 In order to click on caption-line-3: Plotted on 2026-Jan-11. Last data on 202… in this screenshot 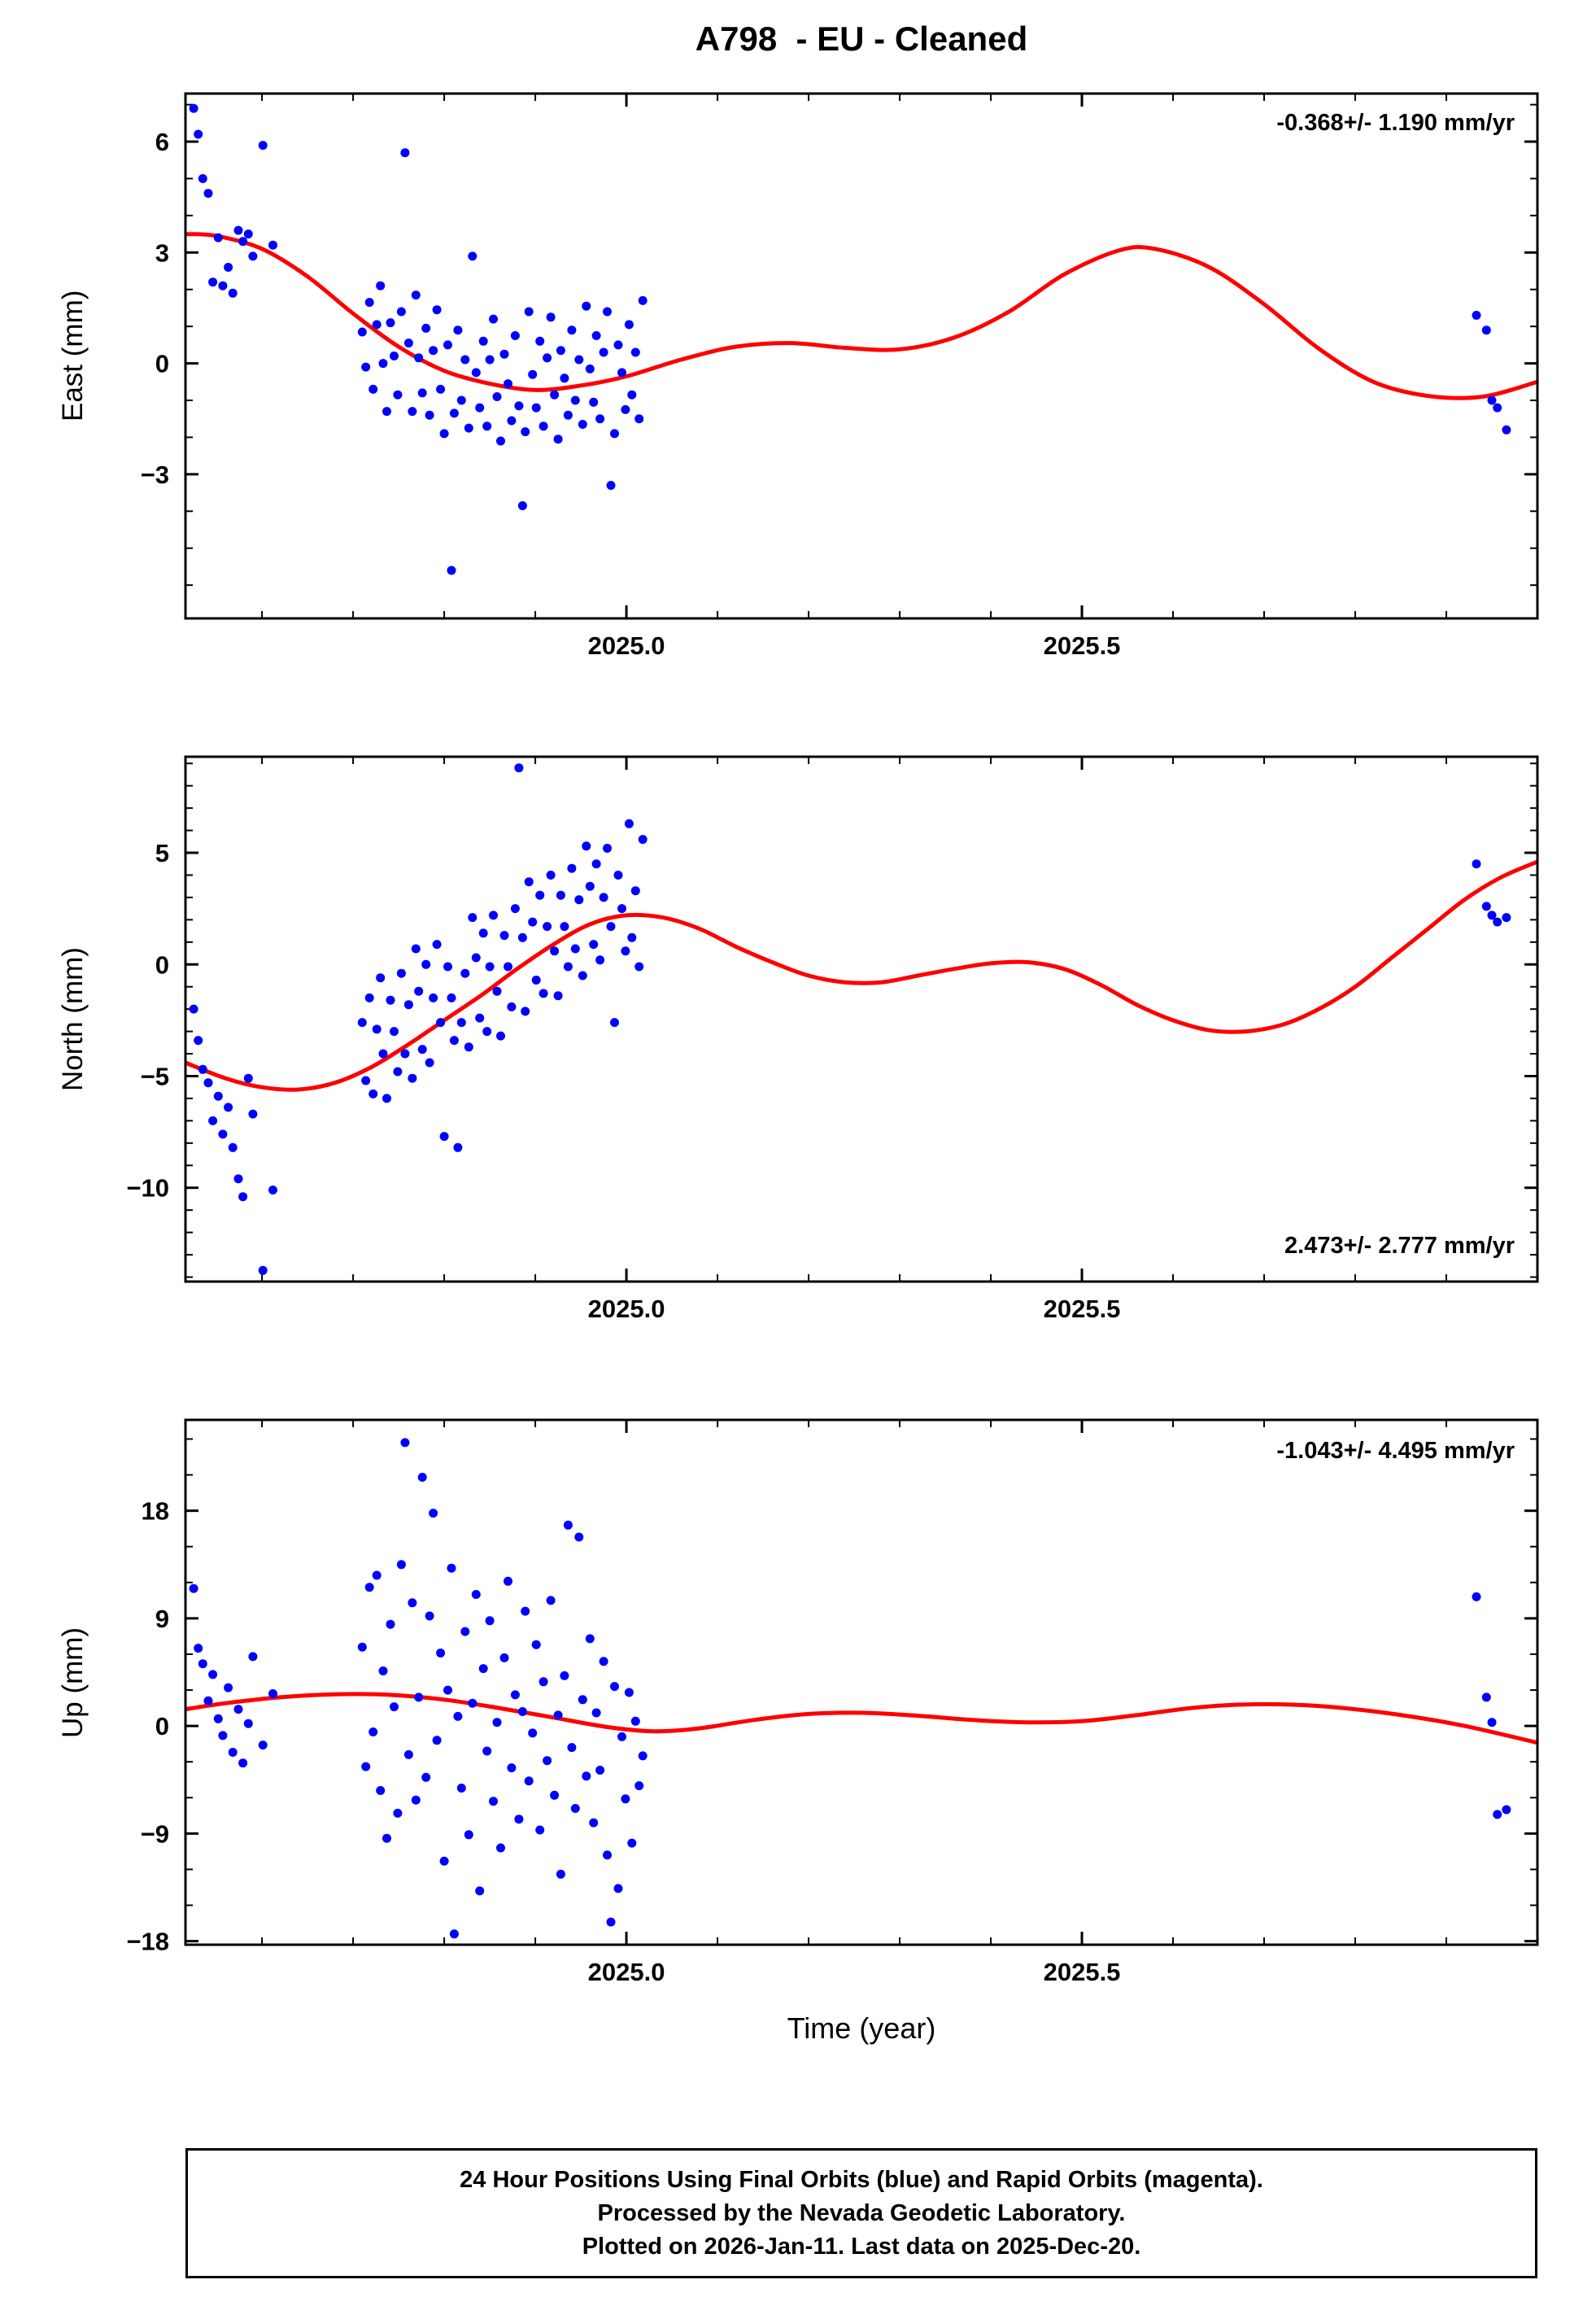, I will do `click(861, 2246)`.